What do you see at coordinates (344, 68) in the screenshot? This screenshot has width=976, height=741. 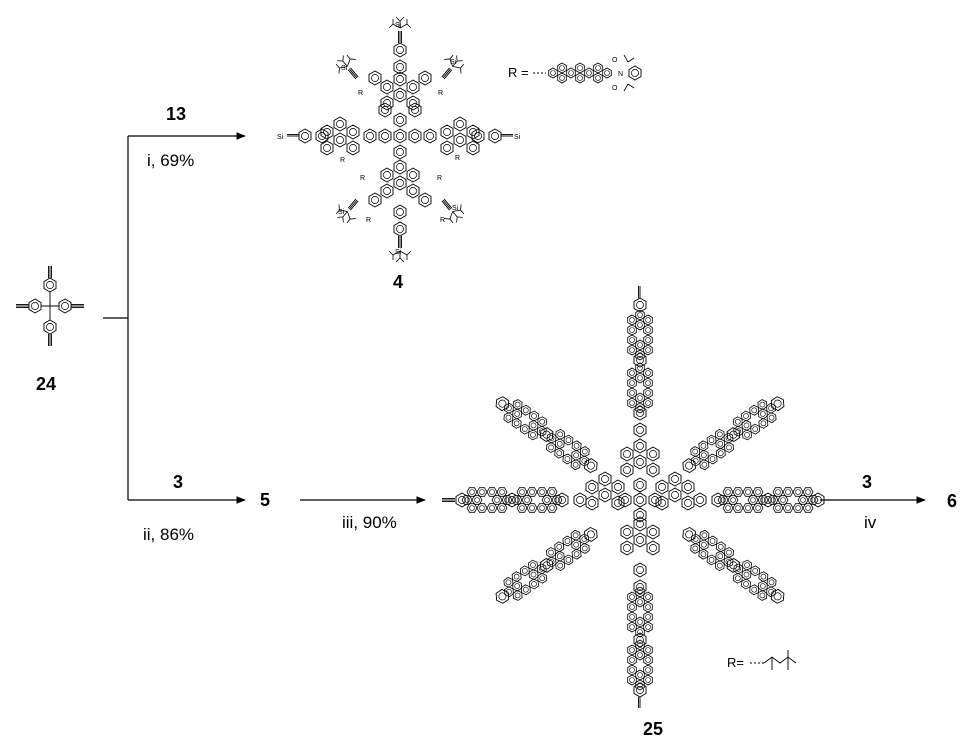 I see `si-label-tl: Si` at bounding box center [344, 68].